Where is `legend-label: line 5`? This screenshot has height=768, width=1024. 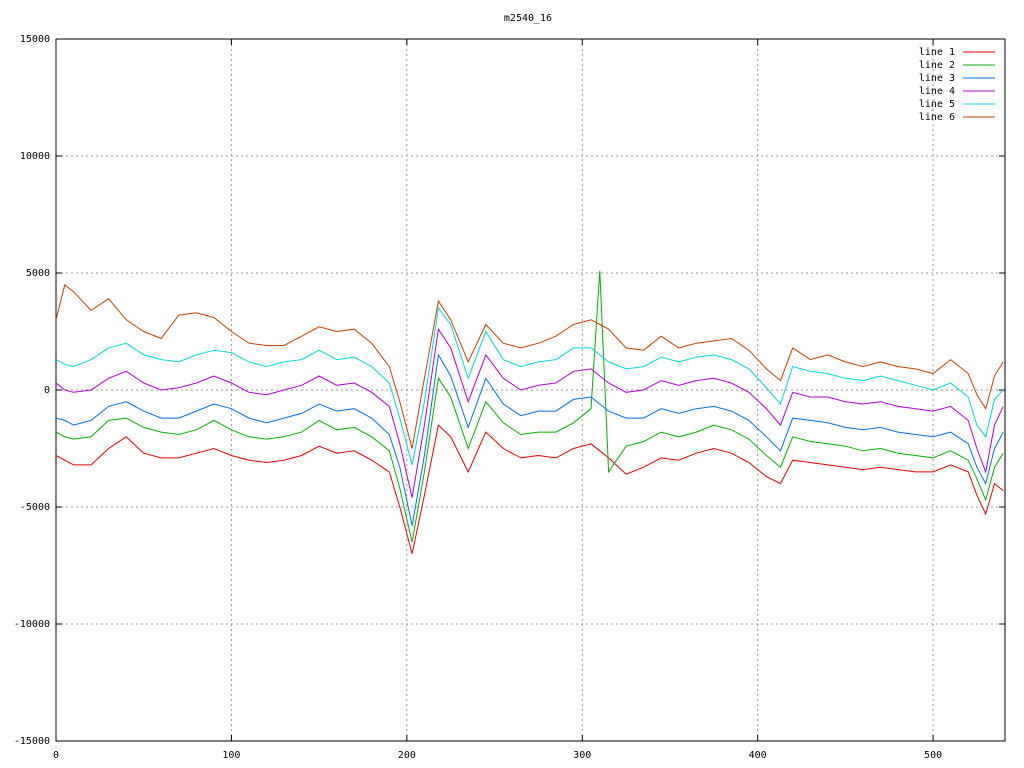 legend-label: line 5 is located at coordinates (937, 104).